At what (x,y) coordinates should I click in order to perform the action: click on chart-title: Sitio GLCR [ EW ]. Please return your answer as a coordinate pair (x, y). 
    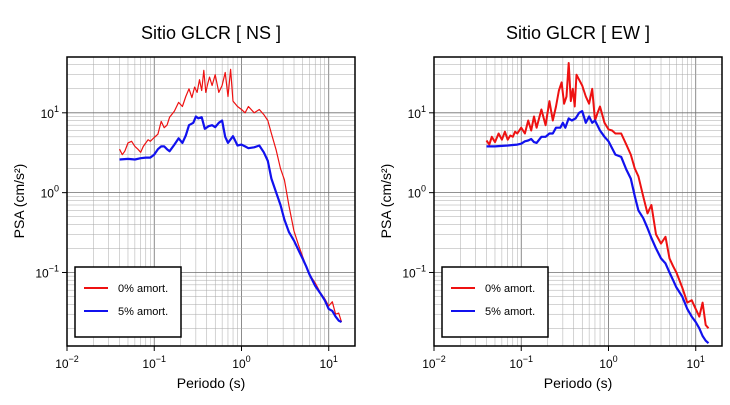
    Looking at the image, I should click on (578, 33).